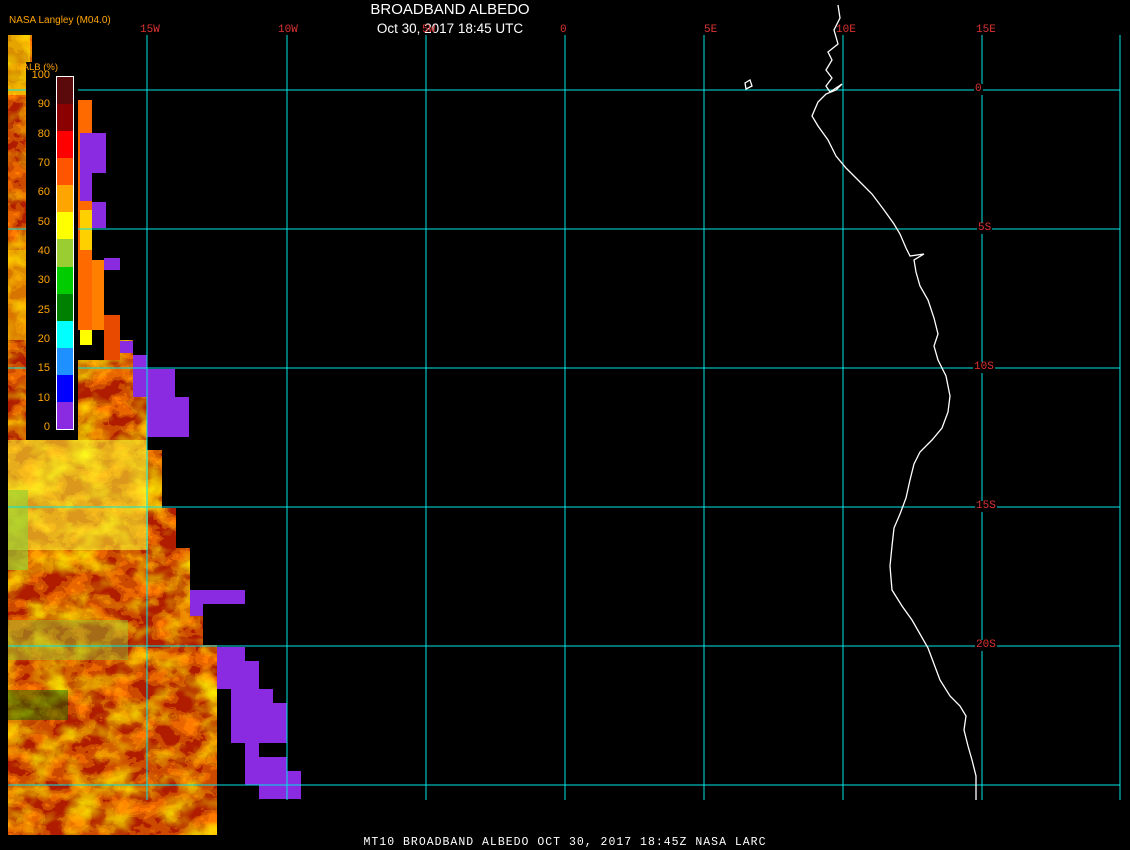  Describe the element at coordinates (846, 30) in the screenshot. I see `lon-label-10e: 10E` at that location.